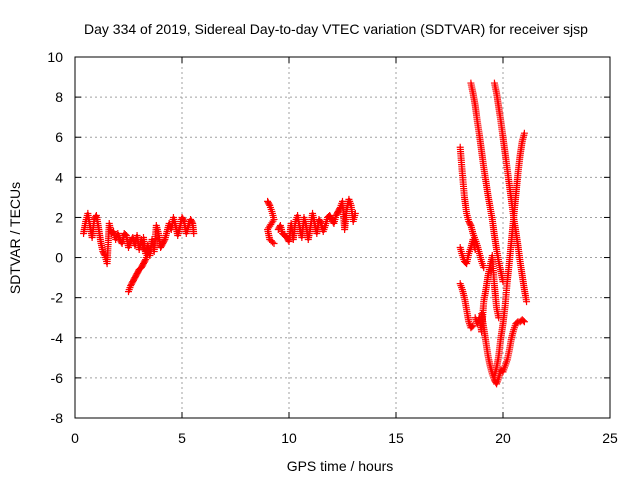 The image size is (640, 480). I want to click on y-tick-label: 6, so click(59, 137).